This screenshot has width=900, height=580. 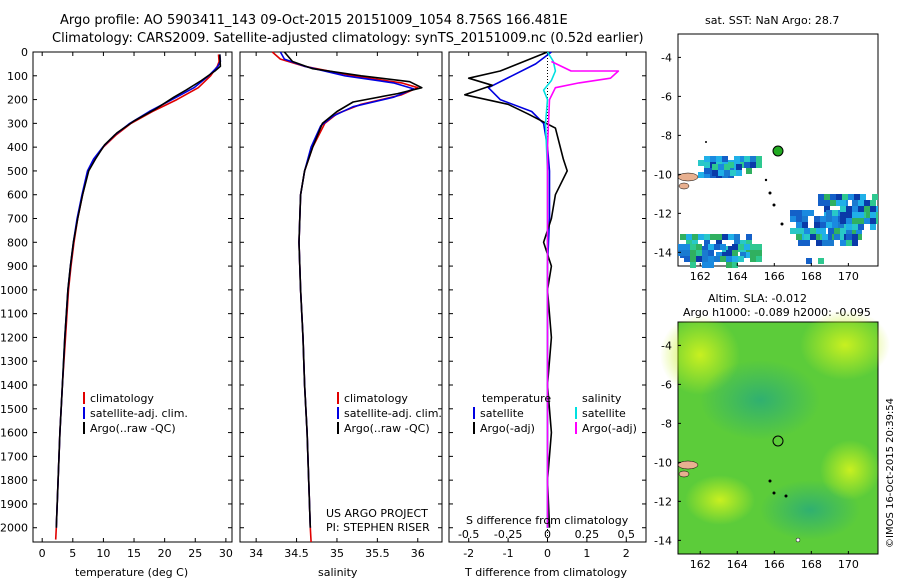 What do you see at coordinates (17, 171) in the screenshot?
I see `depth-tick-label: 500` at bounding box center [17, 171].